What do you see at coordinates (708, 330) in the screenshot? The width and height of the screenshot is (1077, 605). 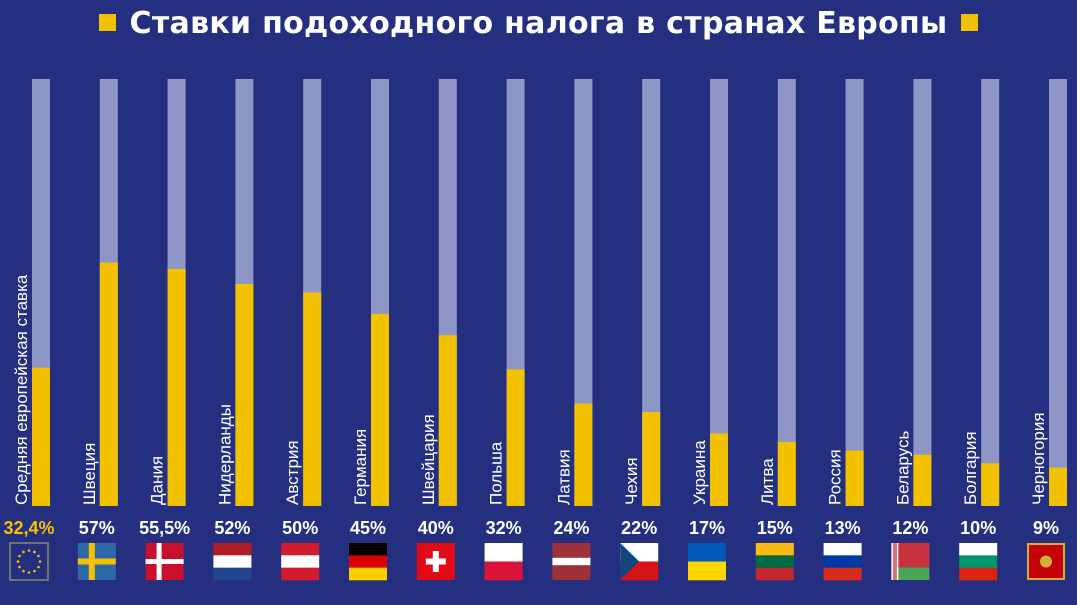 I see `bar-group: Украина 17%` at bounding box center [708, 330].